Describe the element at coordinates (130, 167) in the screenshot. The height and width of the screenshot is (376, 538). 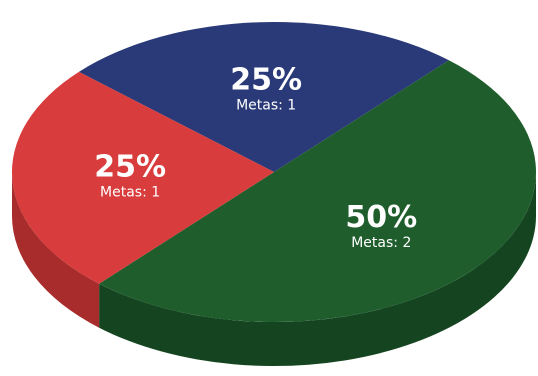
I see `slice-percent-label-2: 25%` at that location.